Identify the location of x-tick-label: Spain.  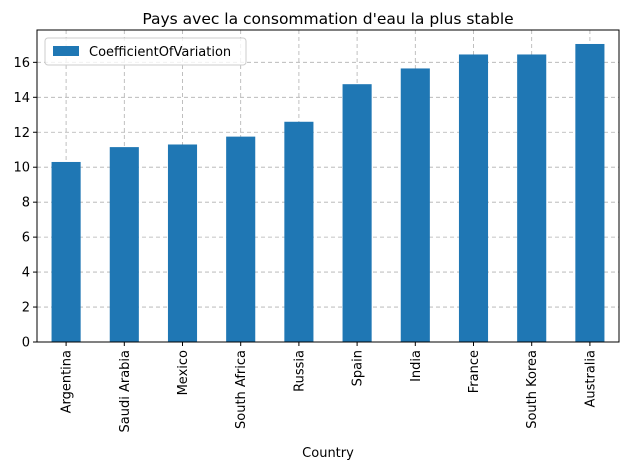
(358, 368).